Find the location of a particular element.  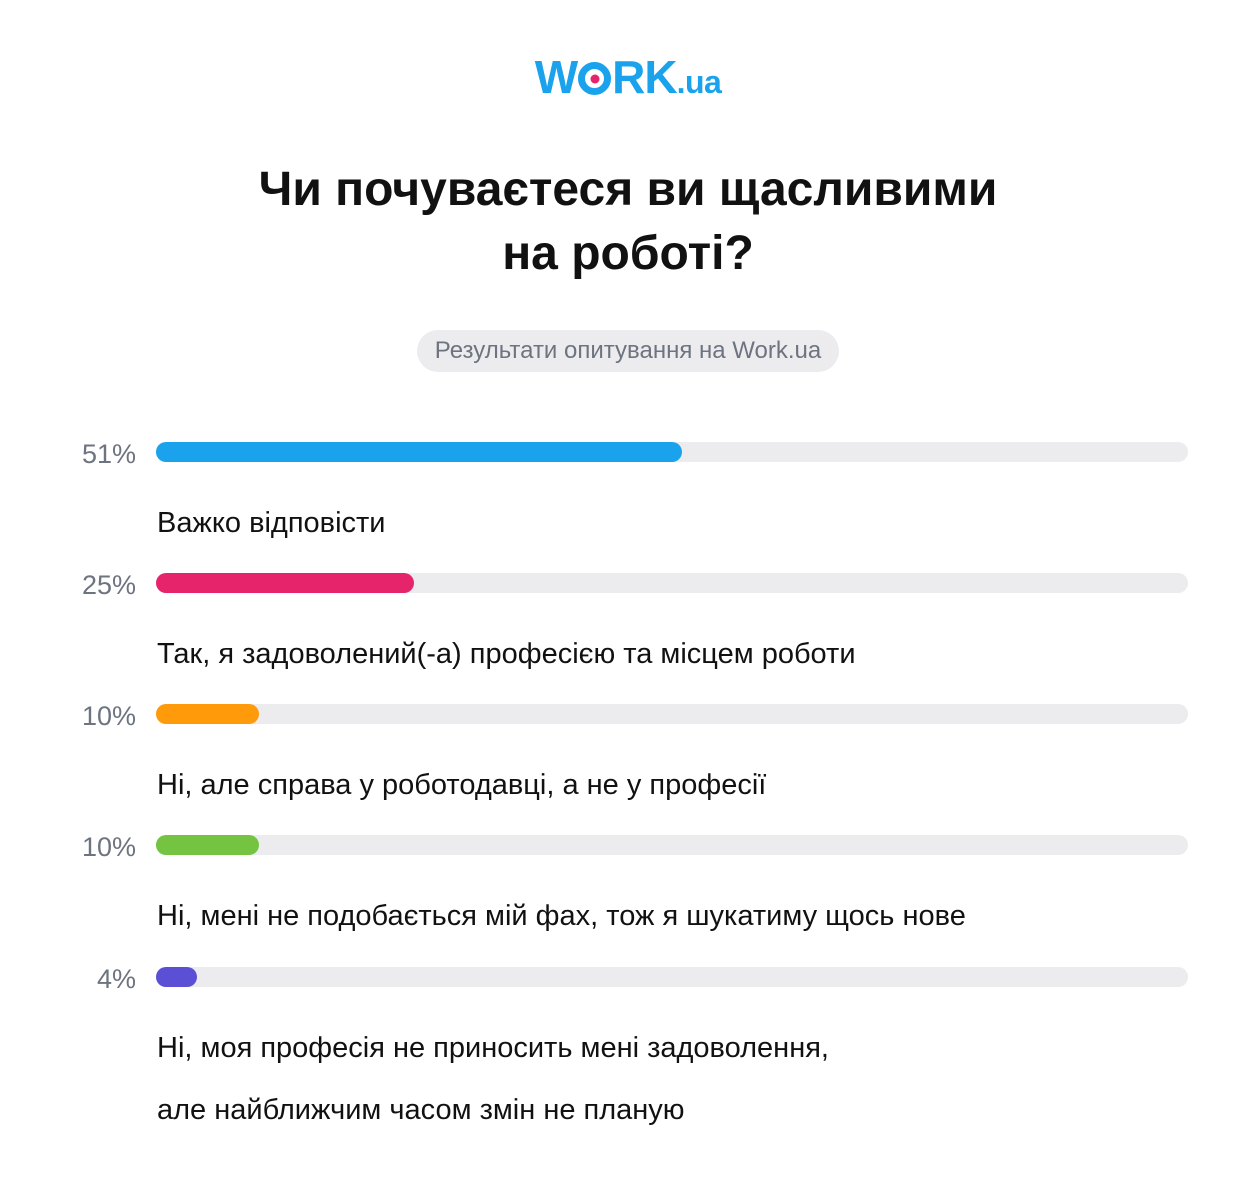

percent-label: 25% is located at coordinates (108, 585).